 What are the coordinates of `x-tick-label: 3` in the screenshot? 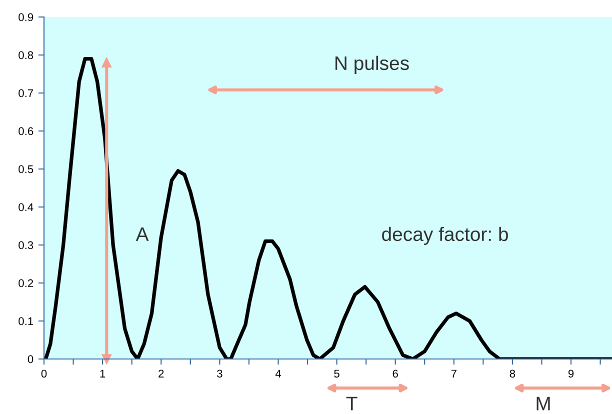 It's located at (219, 374).